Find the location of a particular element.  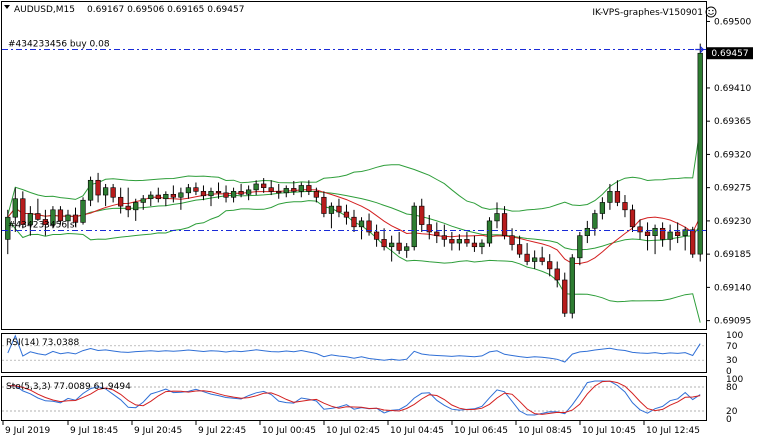

symbol-label: AUDUSD,M15 is located at coordinates (44, 10).